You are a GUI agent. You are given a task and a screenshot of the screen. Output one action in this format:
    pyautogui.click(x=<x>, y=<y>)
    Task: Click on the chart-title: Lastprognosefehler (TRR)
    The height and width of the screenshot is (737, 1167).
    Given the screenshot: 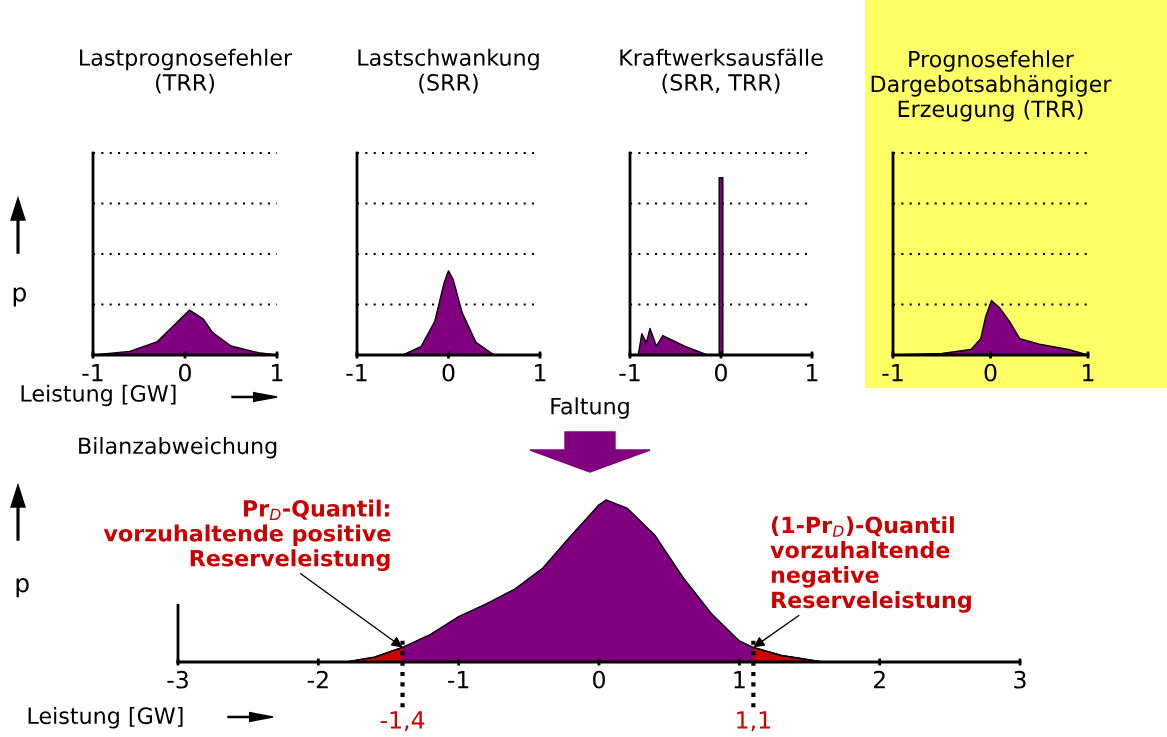 What is the action you would take?
    pyautogui.click(x=186, y=71)
    